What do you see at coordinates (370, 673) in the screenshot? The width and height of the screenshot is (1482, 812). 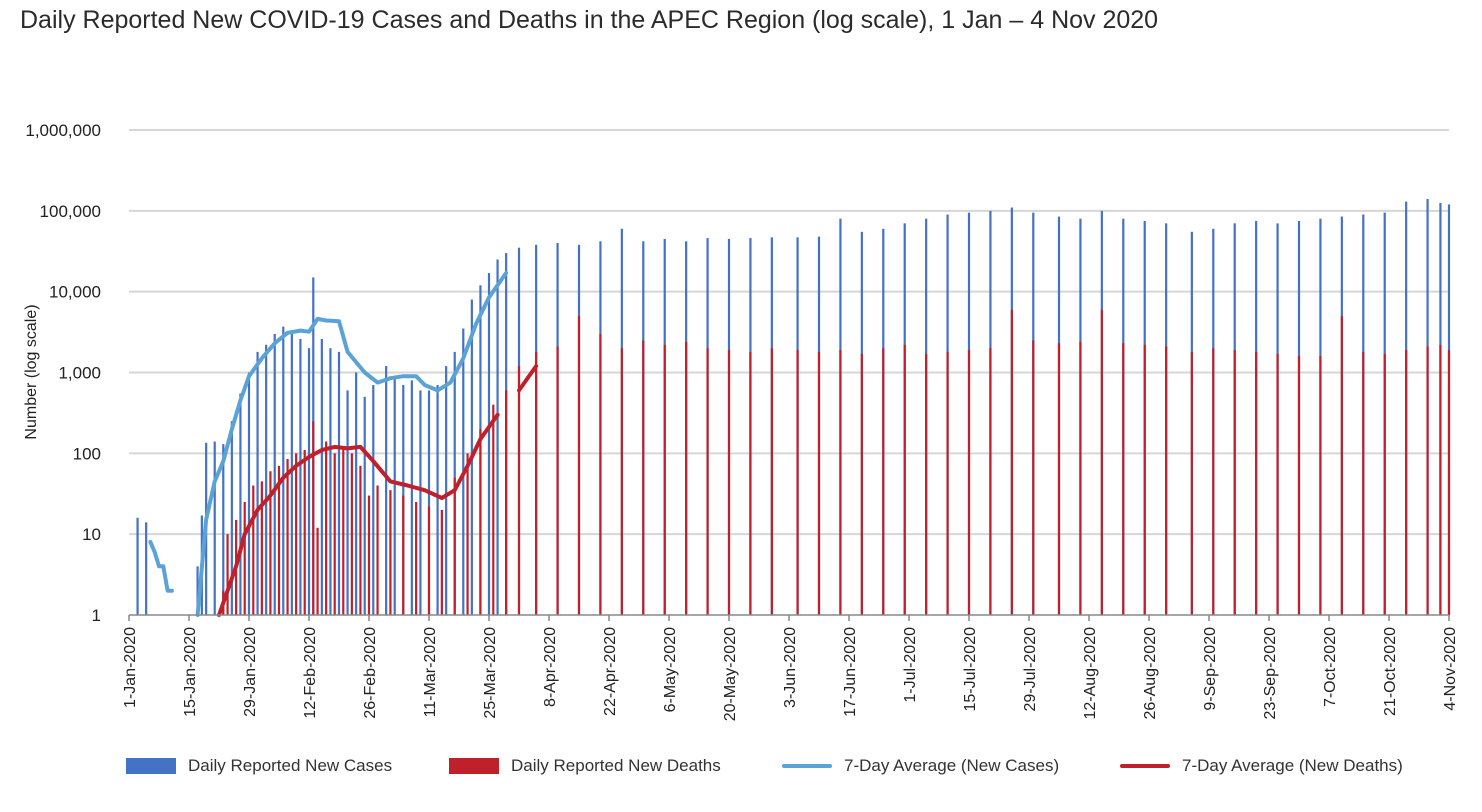 I see `x-tick-label: 26-Feb-2020` at bounding box center [370, 673].